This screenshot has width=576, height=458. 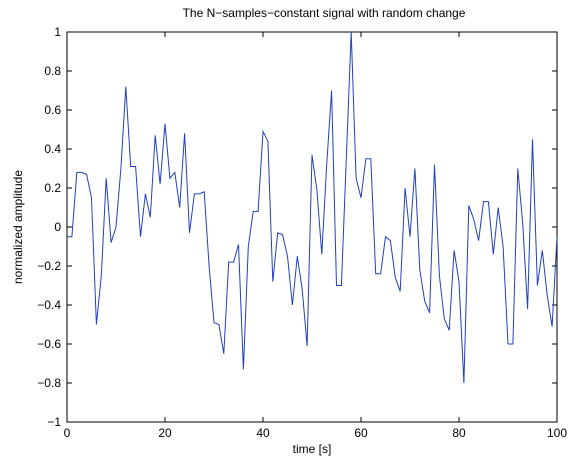 What do you see at coordinates (361, 433) in the screenshot?
I see `x-tick-label: 60` at bounding box center [361, 433].